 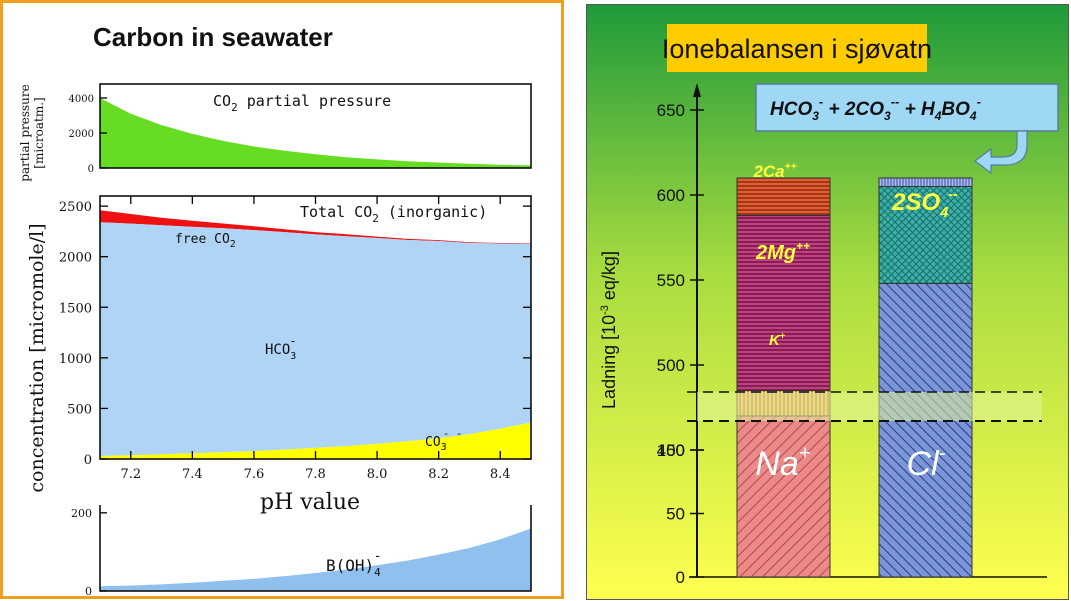 What do you see at coordinates (938, 116) in the screenshot?
I see `formula-sub4a: 4` at bounding box center [938, 116].